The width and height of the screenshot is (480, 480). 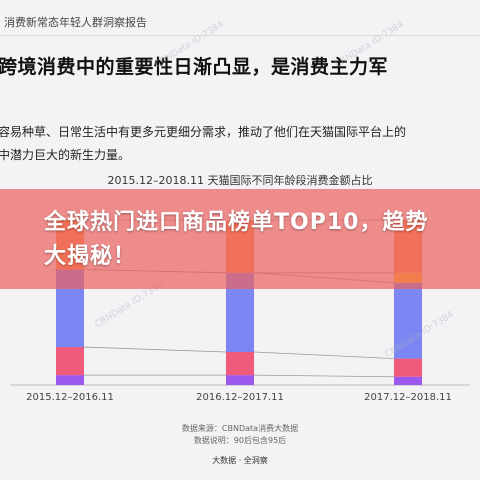 I want to click on x-tick-label: 2016.12–2017.11, so click(x=240, y=397).